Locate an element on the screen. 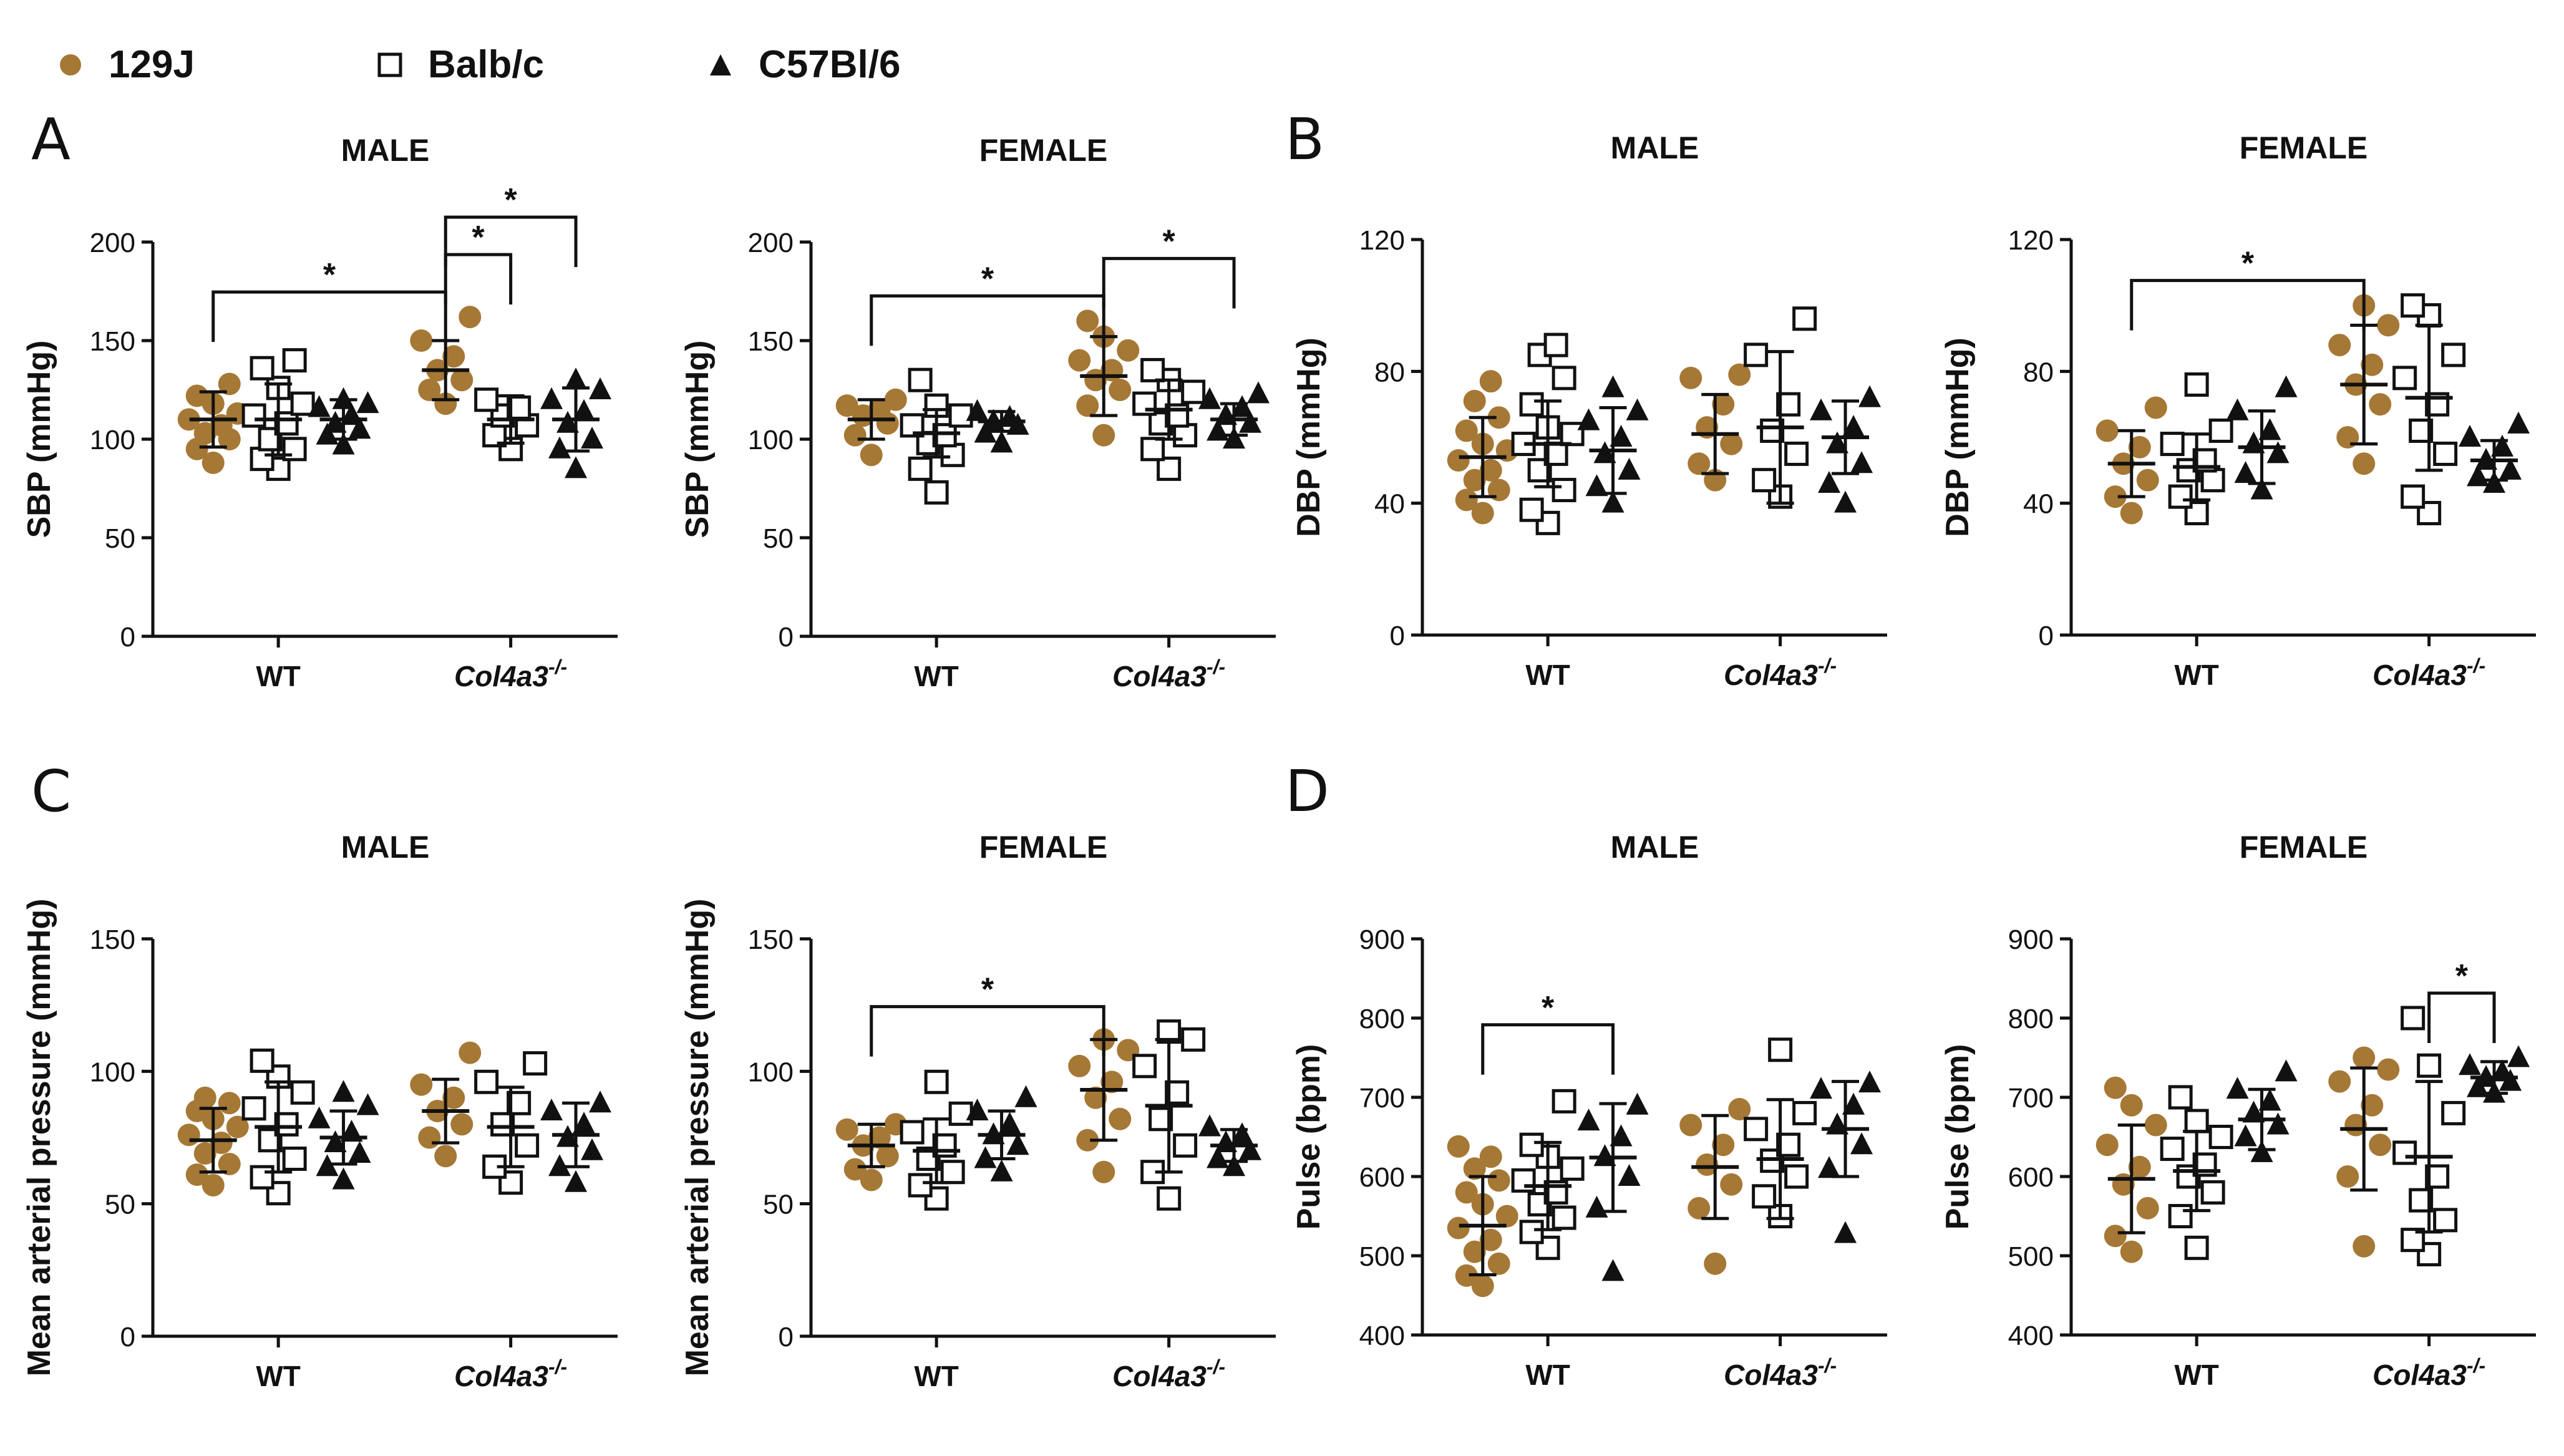 This screenshot has width=2564, height=1456. legend-label: Balb/c is located at coordinates (486, 65).